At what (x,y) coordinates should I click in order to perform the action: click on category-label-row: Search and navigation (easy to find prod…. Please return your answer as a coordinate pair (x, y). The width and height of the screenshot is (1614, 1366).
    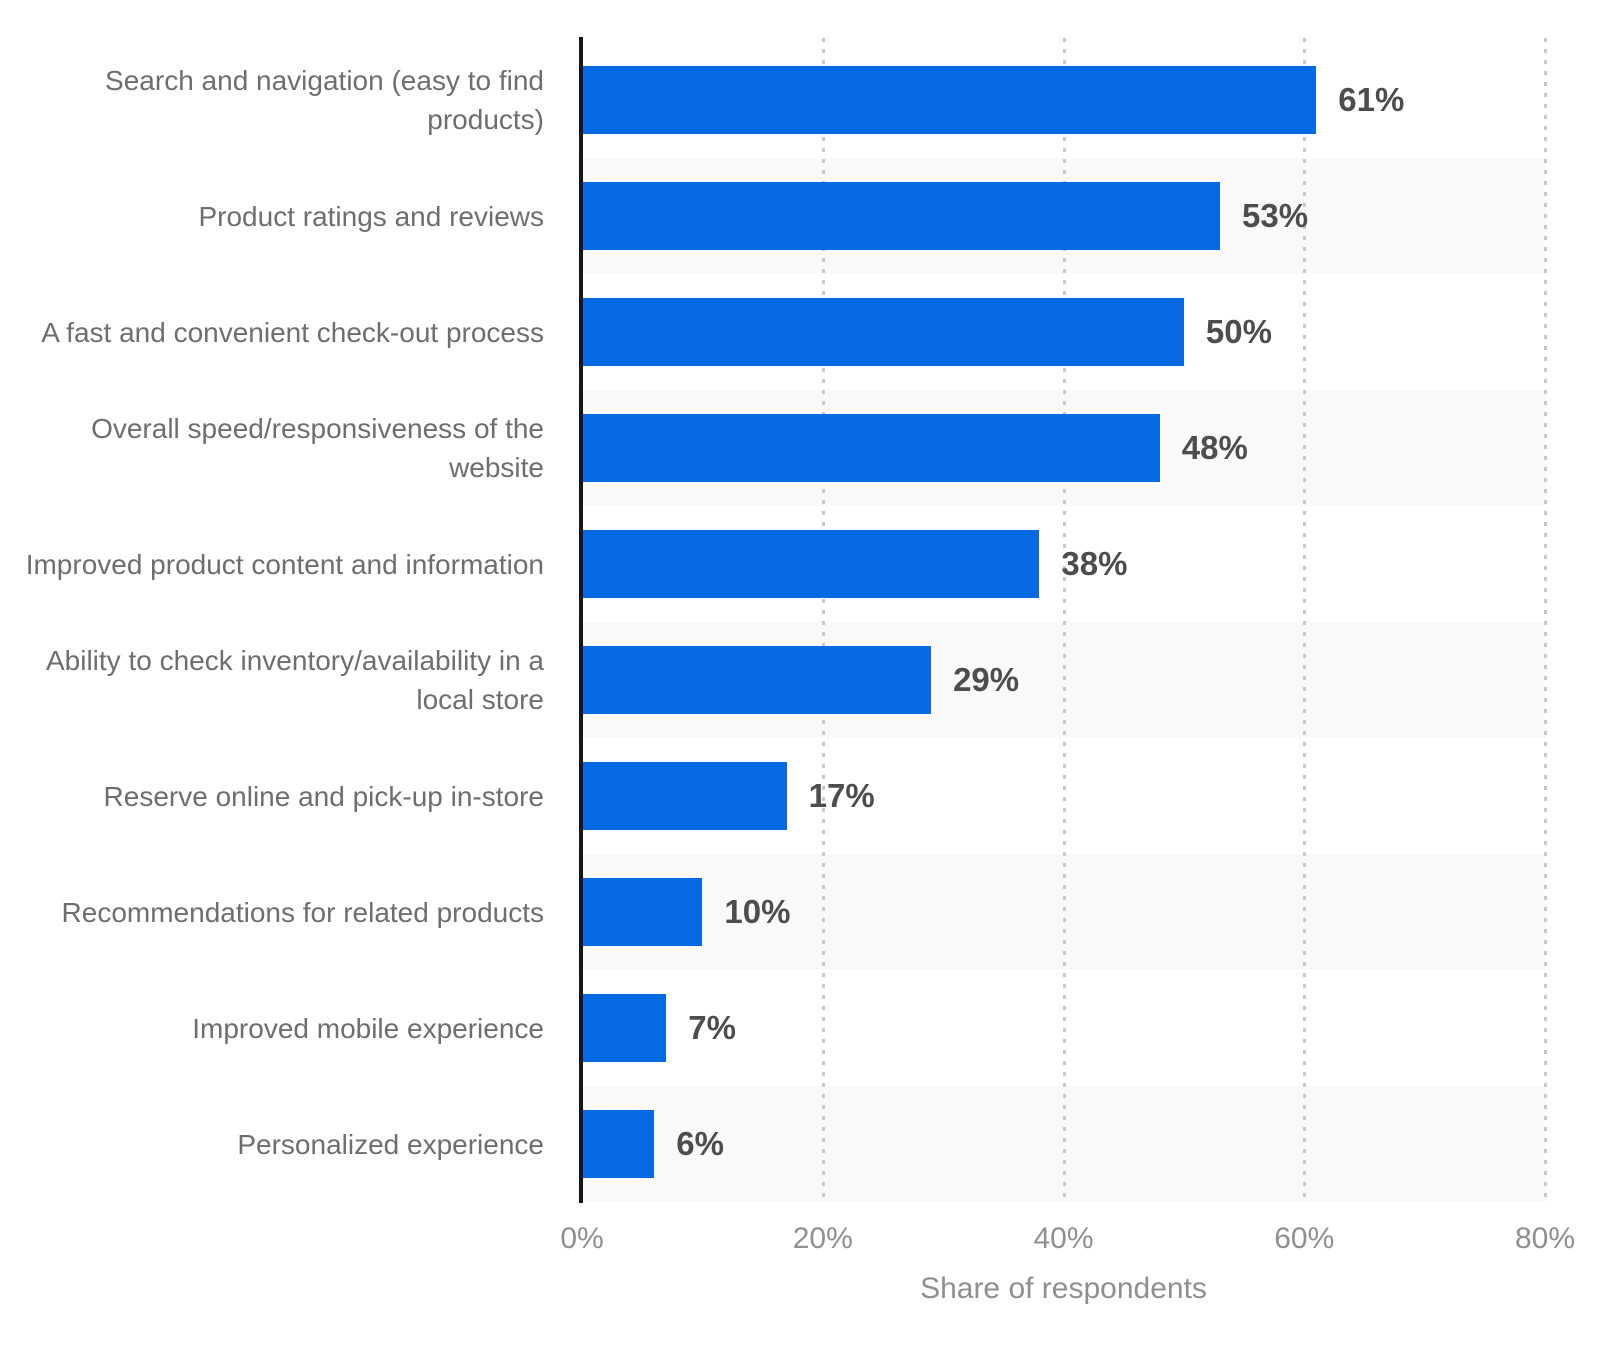
    Looking at the image, I should click on (291, 100).